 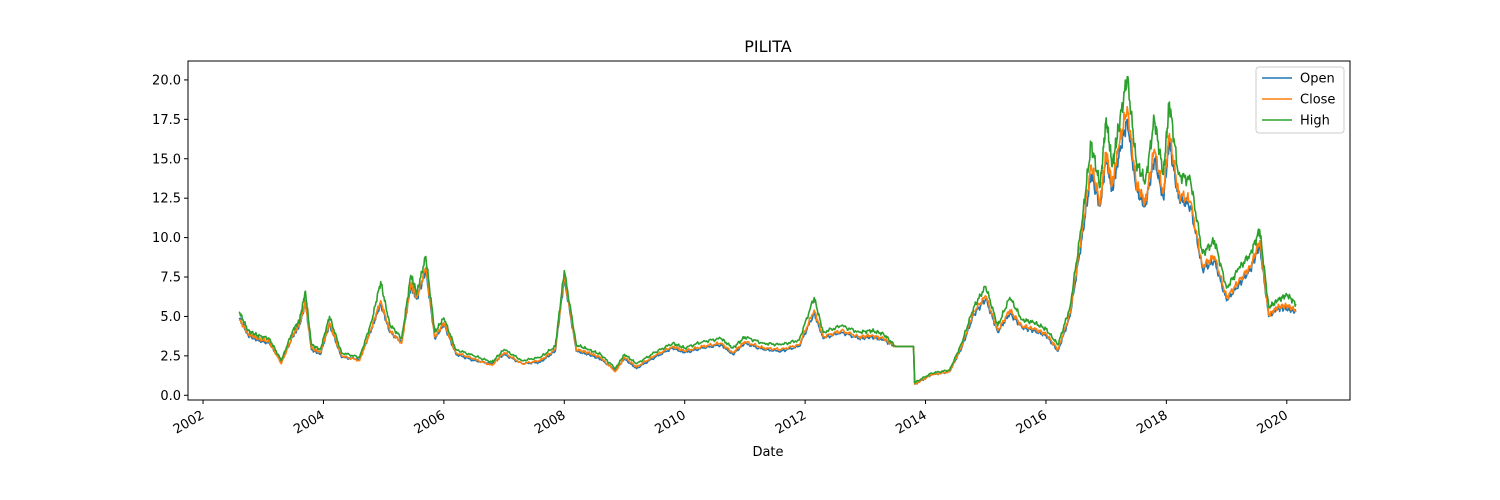 I want to click on chart-title: PILITA, so click(x=768, y=46).